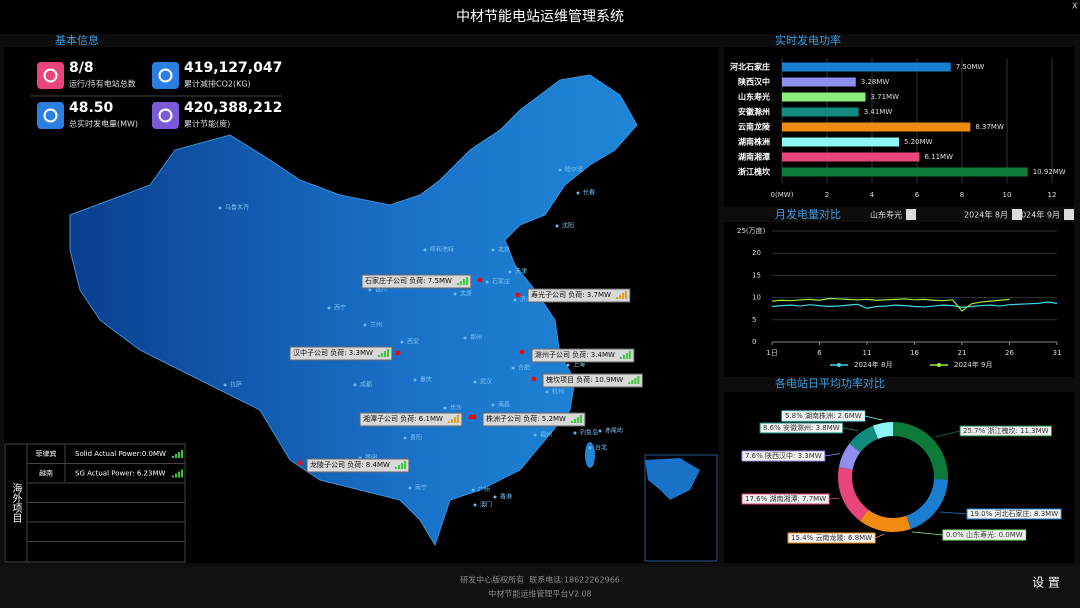 Image resolution: width=1080 pixels, height=608 pixels. What do you see at coordinates (381, 290) in the screenshot?
I see `city-label: 银川` at bounding box center [381, 290].